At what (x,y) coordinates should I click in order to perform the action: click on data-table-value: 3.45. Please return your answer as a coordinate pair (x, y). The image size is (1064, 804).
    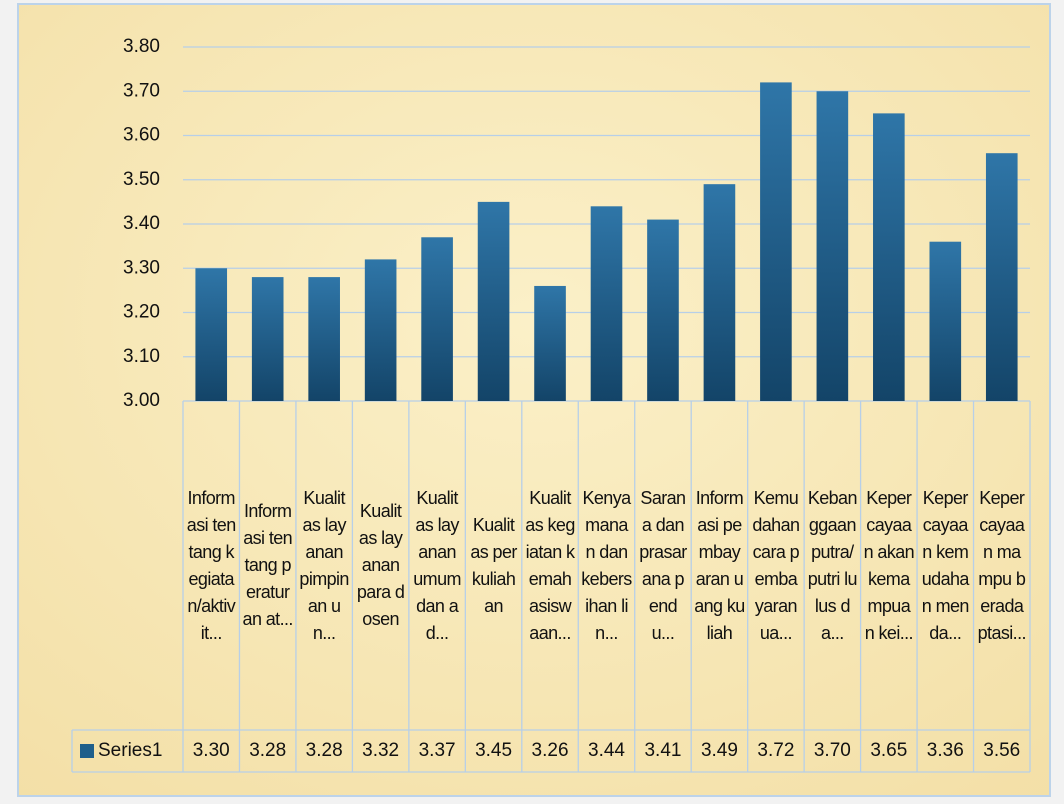
    Looking at the image, I should click on (493, 750).